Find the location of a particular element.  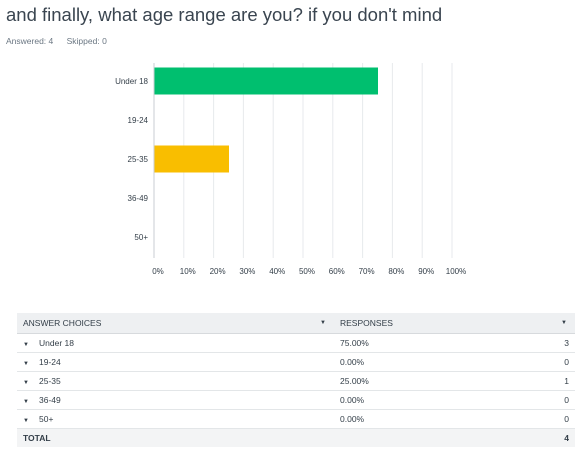

category-label: 19-24 is located at coordinates (138, 120).